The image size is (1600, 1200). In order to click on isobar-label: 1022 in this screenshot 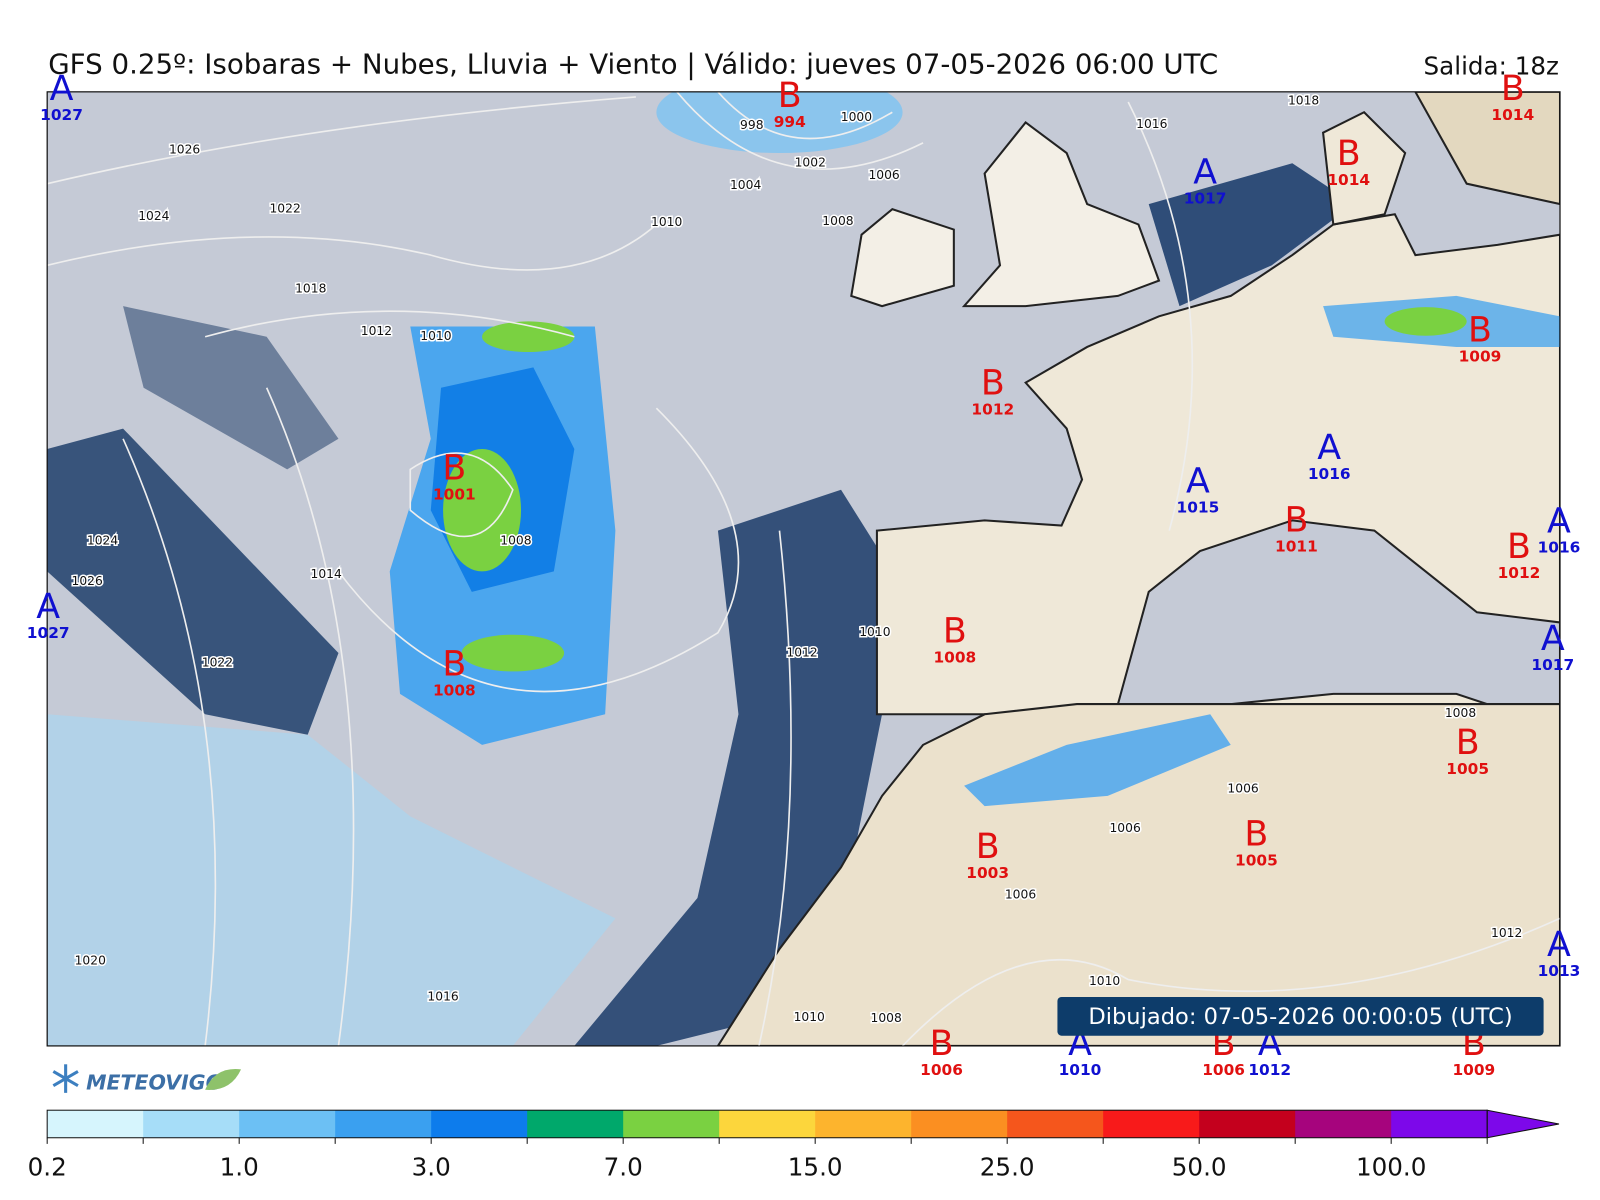, I will do `click(217, 663)`.